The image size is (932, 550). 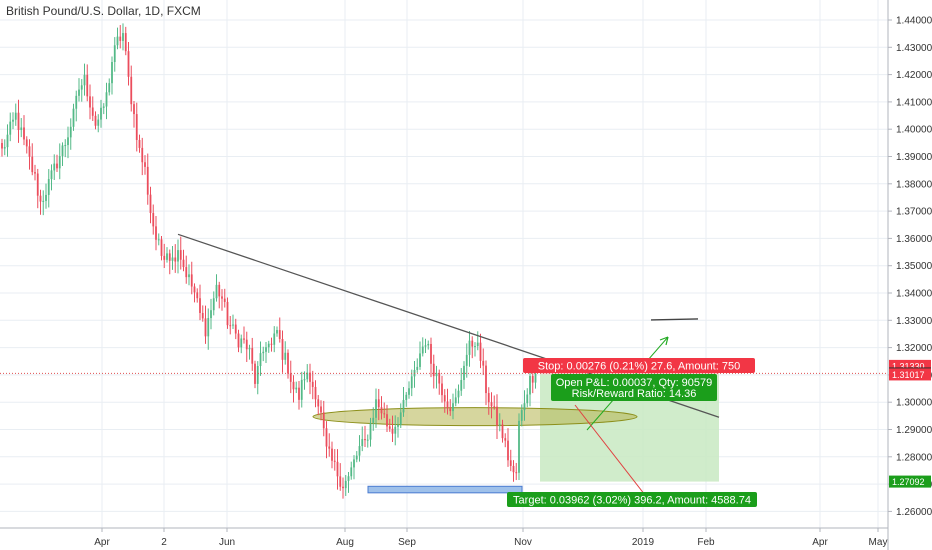 What do you see at coordinates (634, 394) in the screenshot?
I see `pnl-label-line2: Risk/Reward Ratio: 14.36` at bounding box center [634, 394].